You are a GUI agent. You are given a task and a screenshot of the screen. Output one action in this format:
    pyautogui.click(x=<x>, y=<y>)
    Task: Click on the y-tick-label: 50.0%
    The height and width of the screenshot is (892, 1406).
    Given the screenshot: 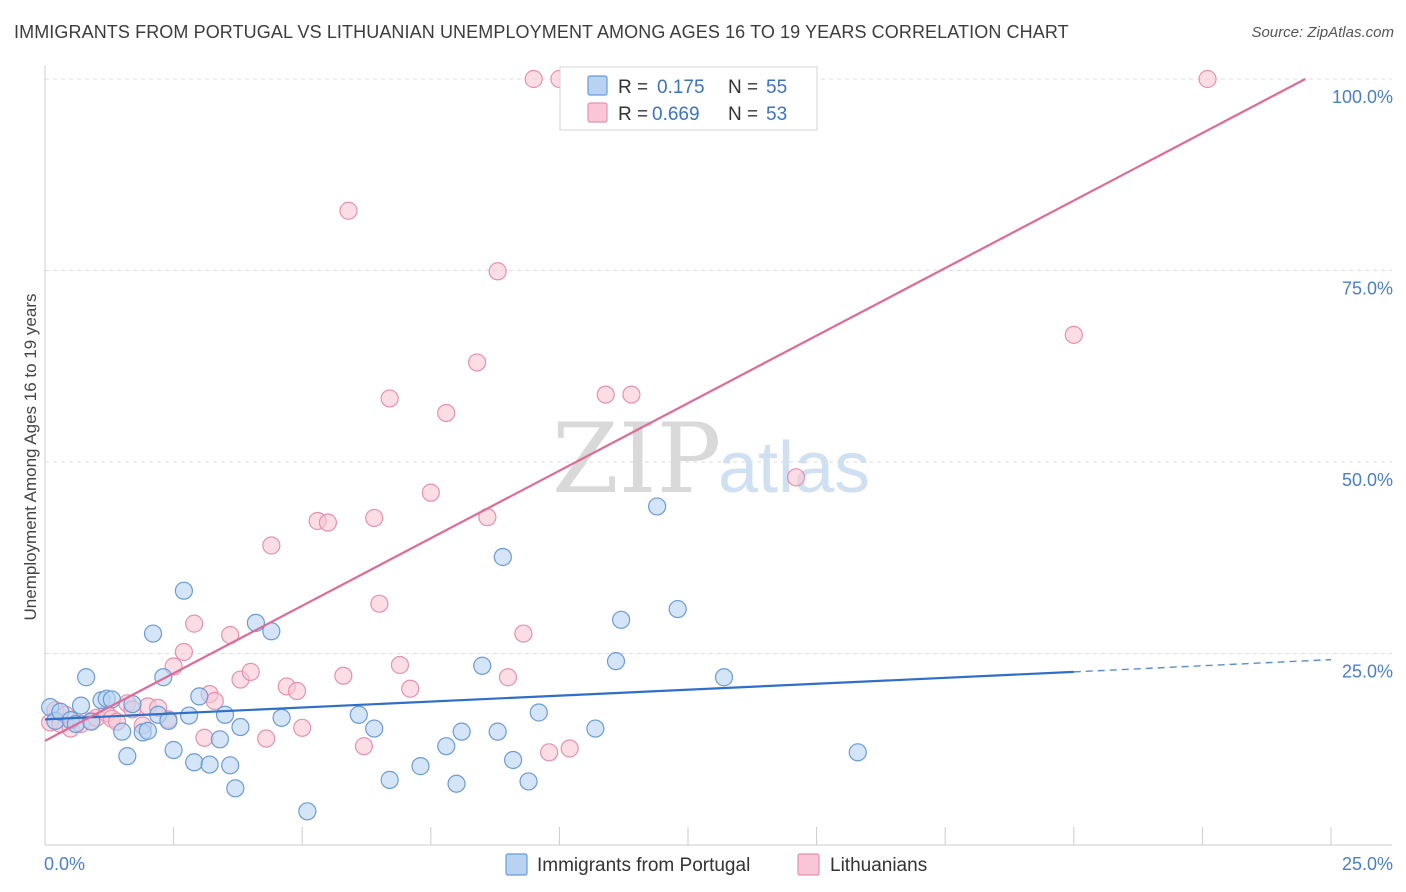 What is the action you would take?
    pyautogui.click(x=1367, y=480)
    